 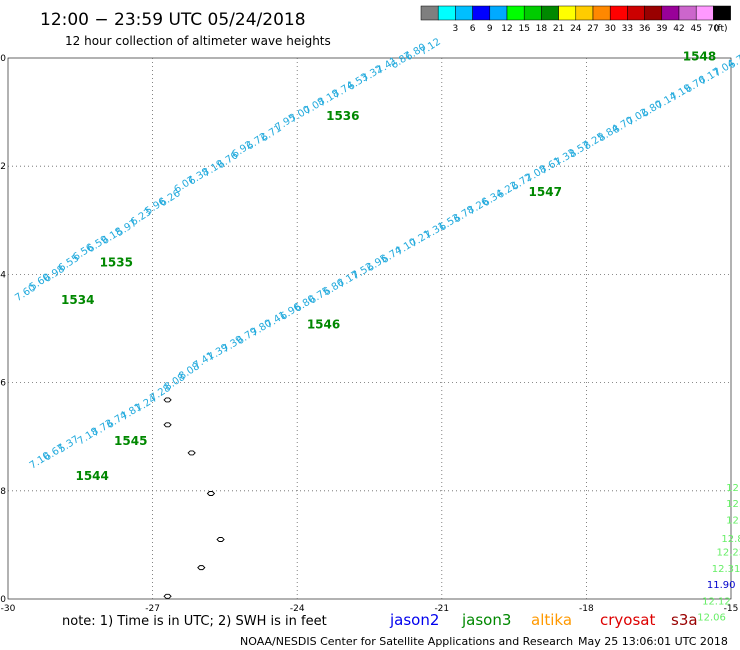 I want to click on swh-value: 12., so click(x=733, y=504).